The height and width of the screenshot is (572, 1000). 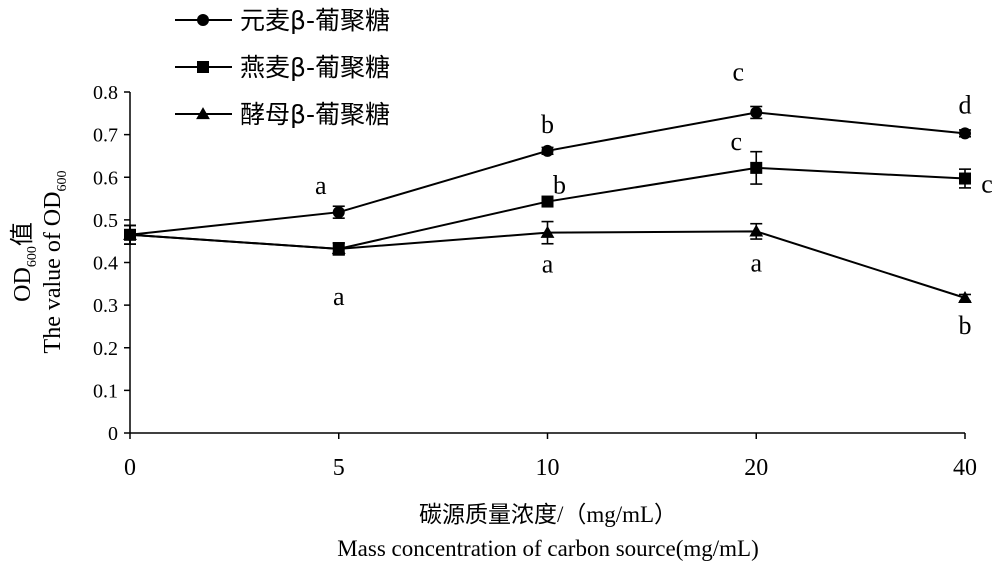 I want to click on series-triangle, so click(x=547, y=262).